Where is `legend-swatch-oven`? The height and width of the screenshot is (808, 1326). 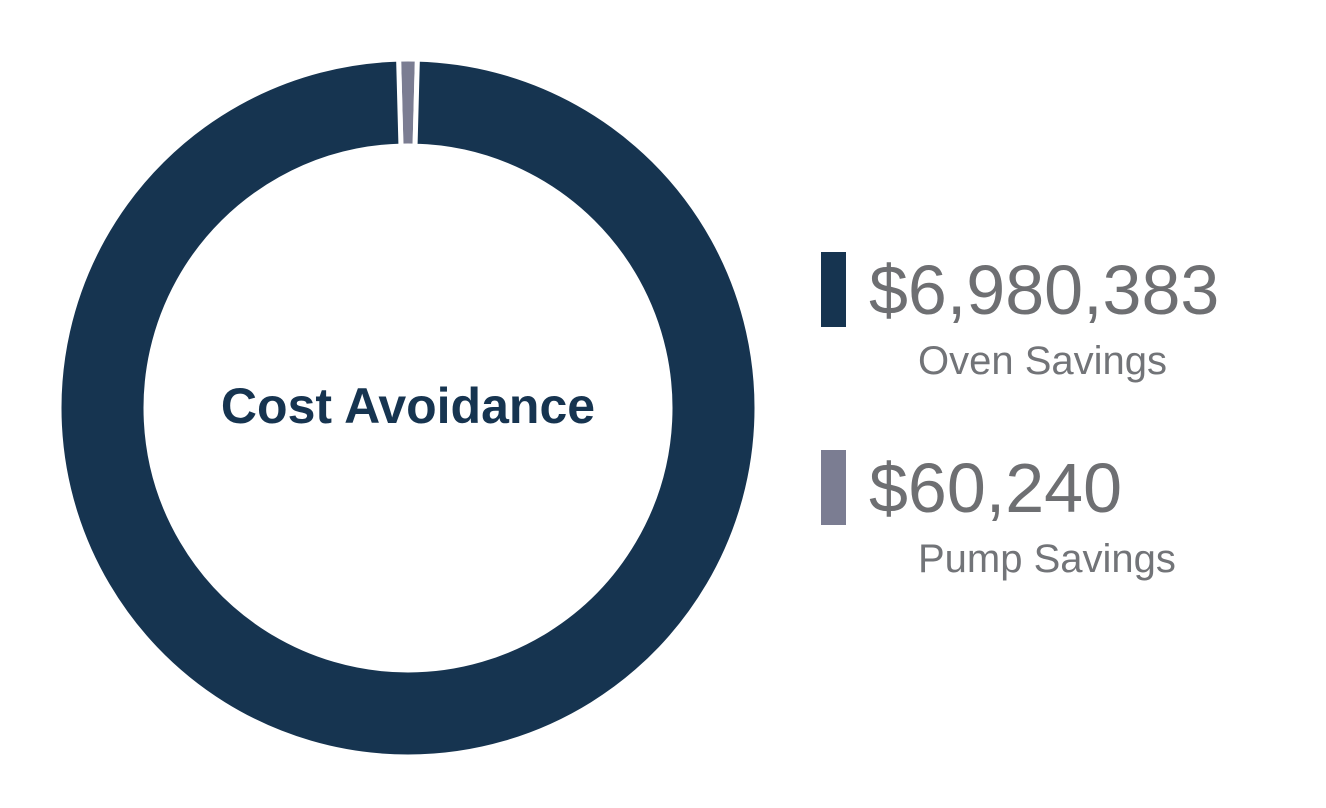
legend-swatch-oven is located at coordinates (833, 289).